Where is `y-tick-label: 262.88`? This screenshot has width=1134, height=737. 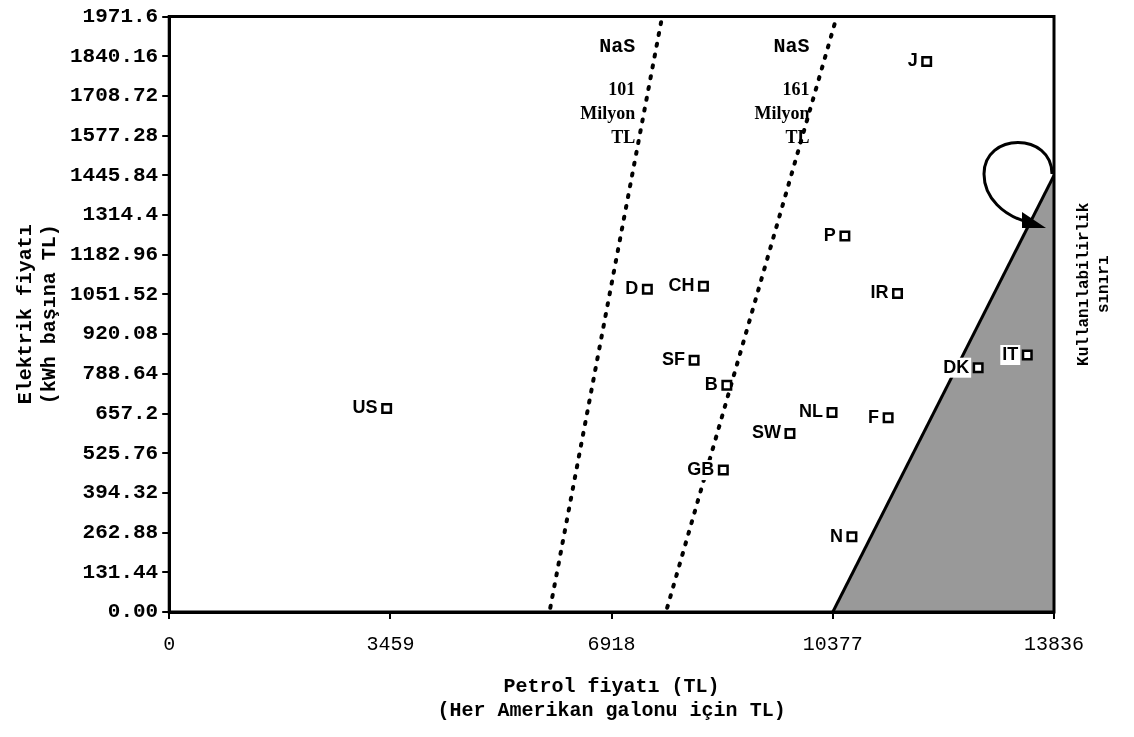
y-tick-label: 262.88 is located at coordinates (120, 532).